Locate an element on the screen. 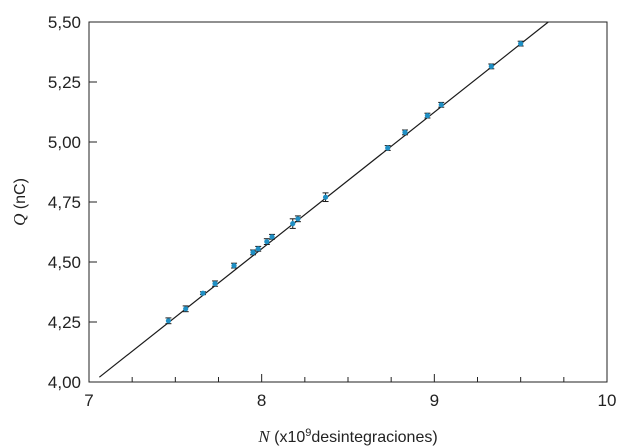 Image resolution: width=622 pixels, height=448 pixels. y-axis-label: Q (nC) is located at coordinates (19, 202).